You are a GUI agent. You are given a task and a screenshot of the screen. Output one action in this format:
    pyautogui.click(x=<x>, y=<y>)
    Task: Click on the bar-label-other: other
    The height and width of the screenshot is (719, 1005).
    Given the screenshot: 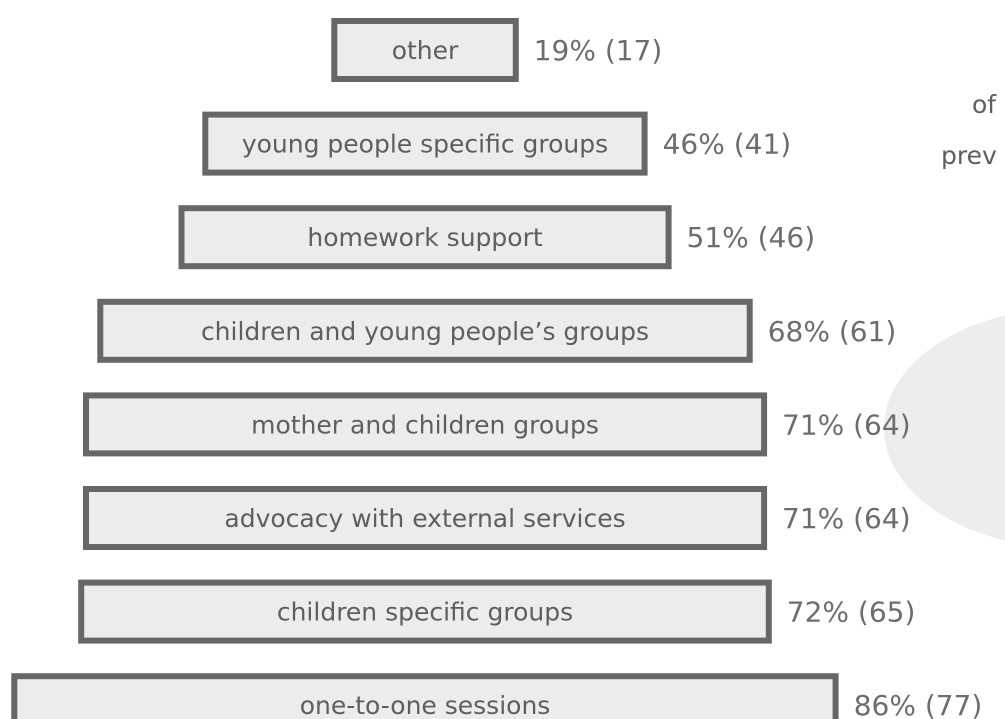 What is the action you would take?
    pyautogui.click(x=425, y=50)
    